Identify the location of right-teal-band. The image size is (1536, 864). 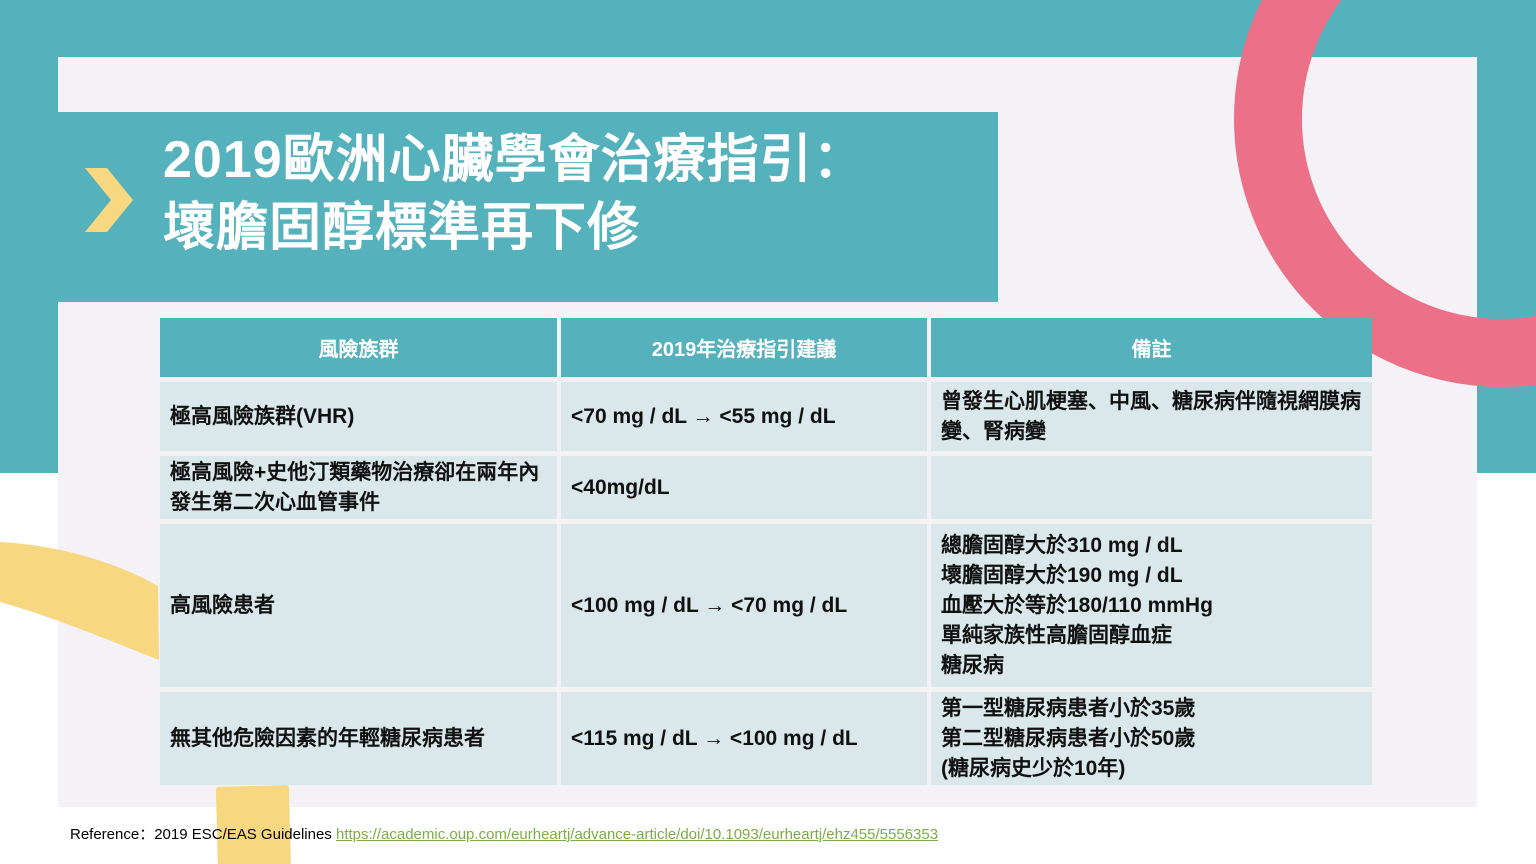
(1506, 236).